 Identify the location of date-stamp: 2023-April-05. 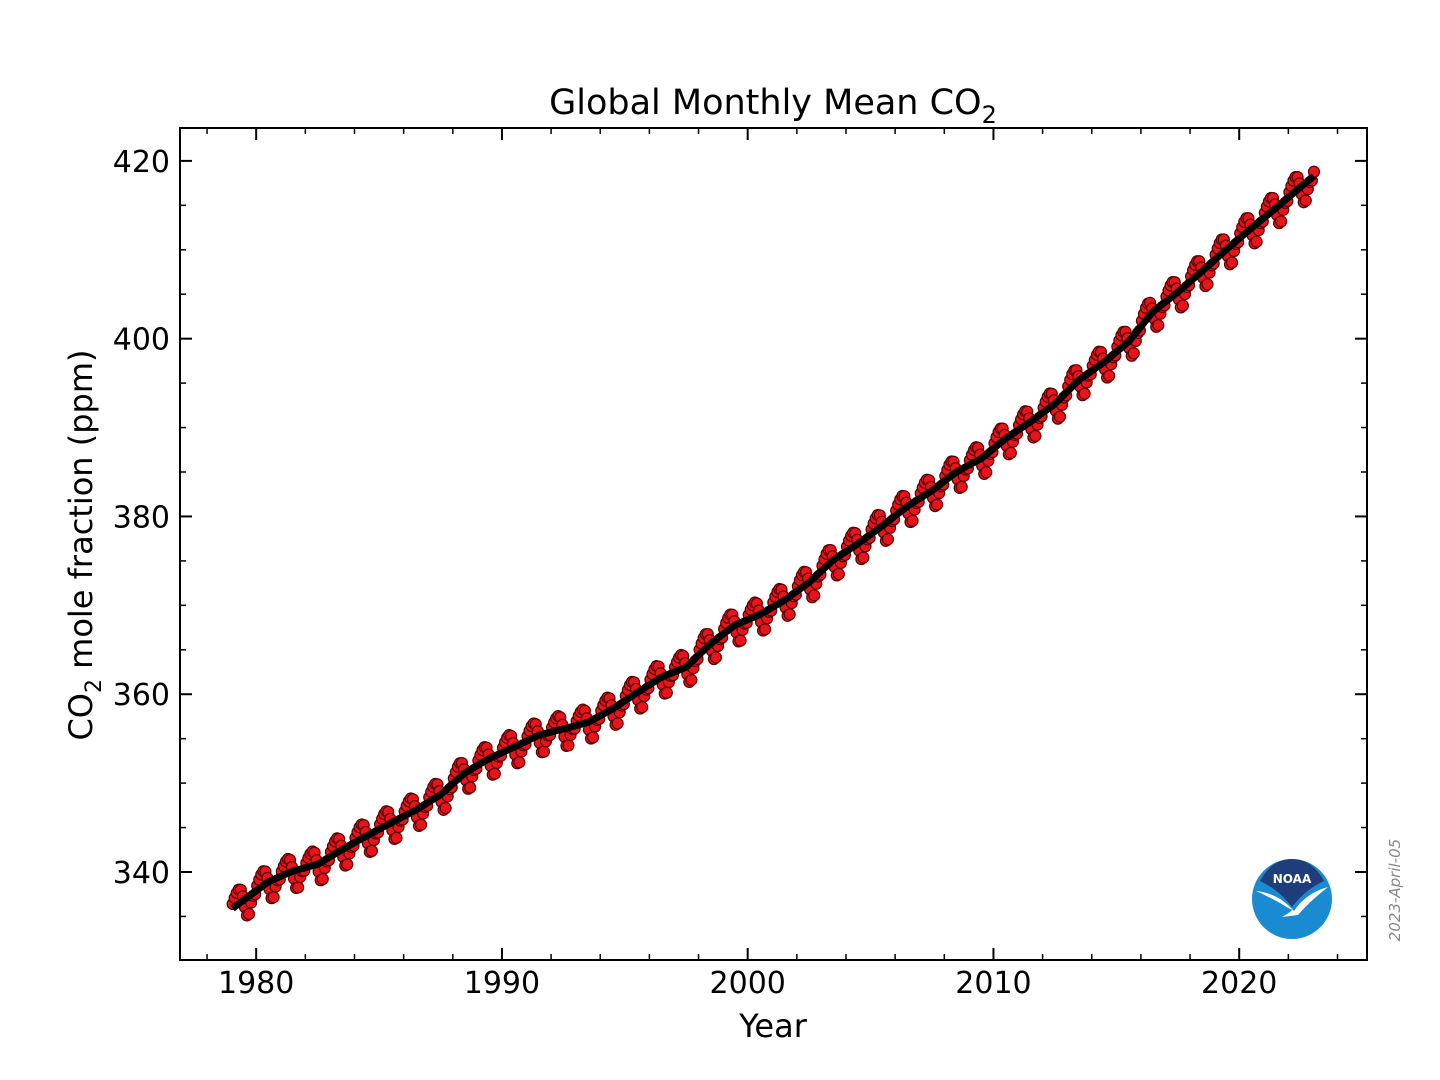
(1395, 890).